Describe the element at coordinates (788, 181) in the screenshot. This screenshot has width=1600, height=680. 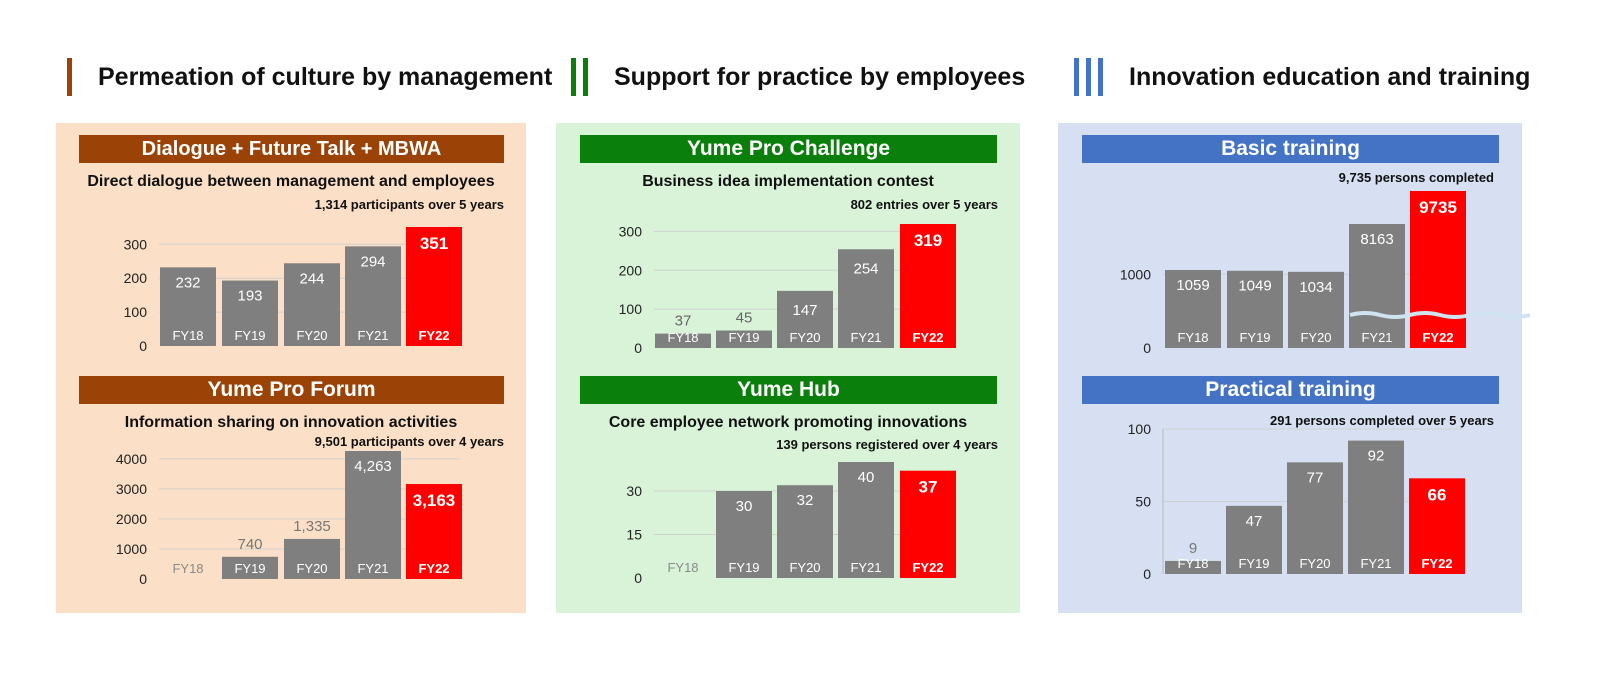
I see `chart-subtitle-challenge: Business idea implementation contest` at that location.